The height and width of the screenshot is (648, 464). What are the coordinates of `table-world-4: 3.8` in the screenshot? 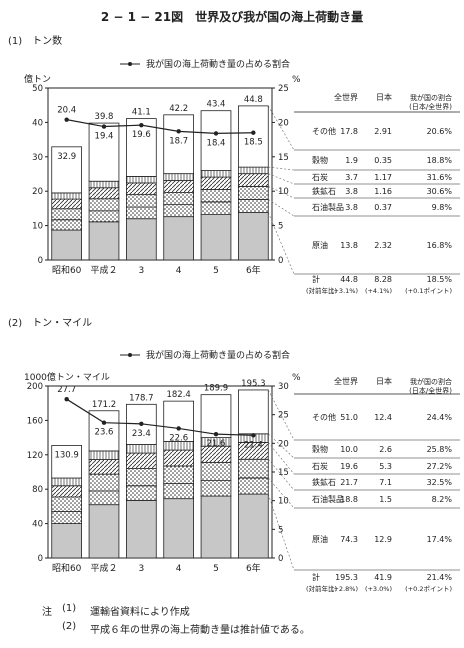 It's located at (351, 207).